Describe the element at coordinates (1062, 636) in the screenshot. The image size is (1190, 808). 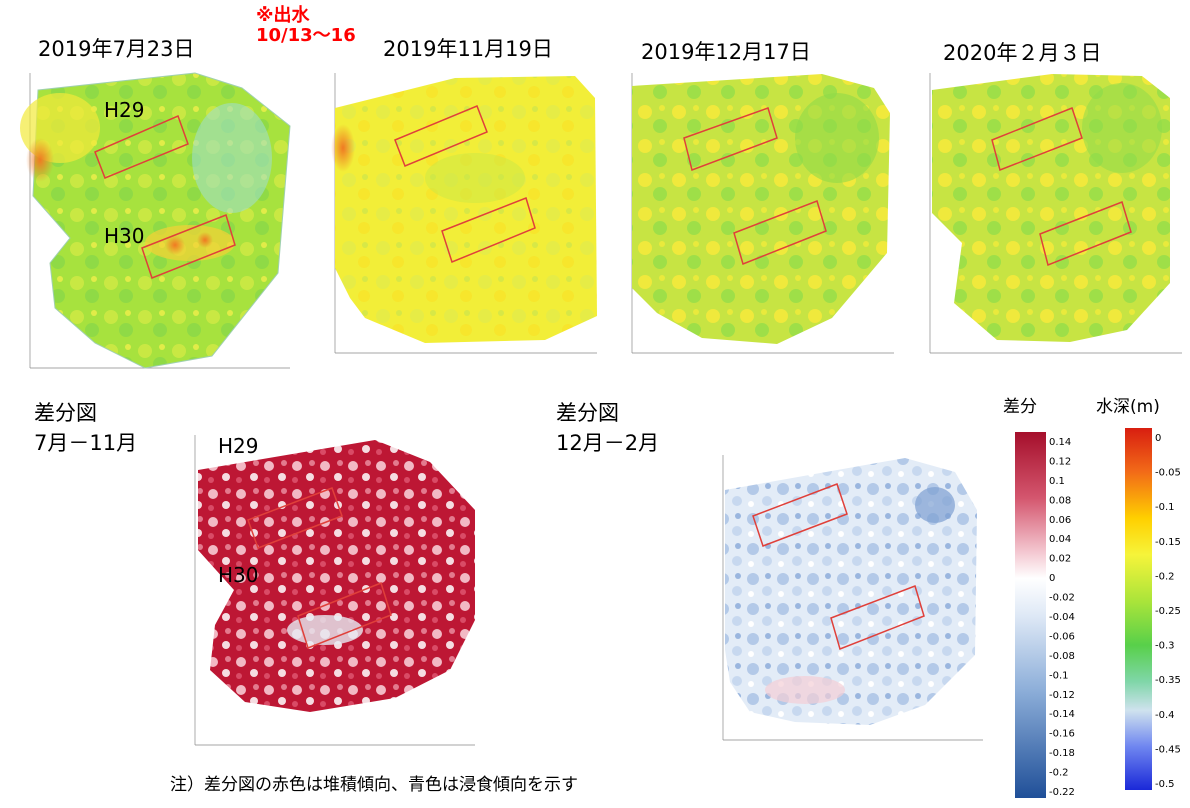
I see `diff-tick-label: -0.06` at that location.